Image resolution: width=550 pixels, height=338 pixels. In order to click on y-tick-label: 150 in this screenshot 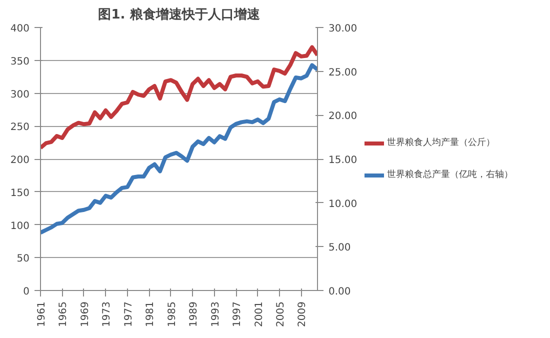, I will do `click(20, 193)`.